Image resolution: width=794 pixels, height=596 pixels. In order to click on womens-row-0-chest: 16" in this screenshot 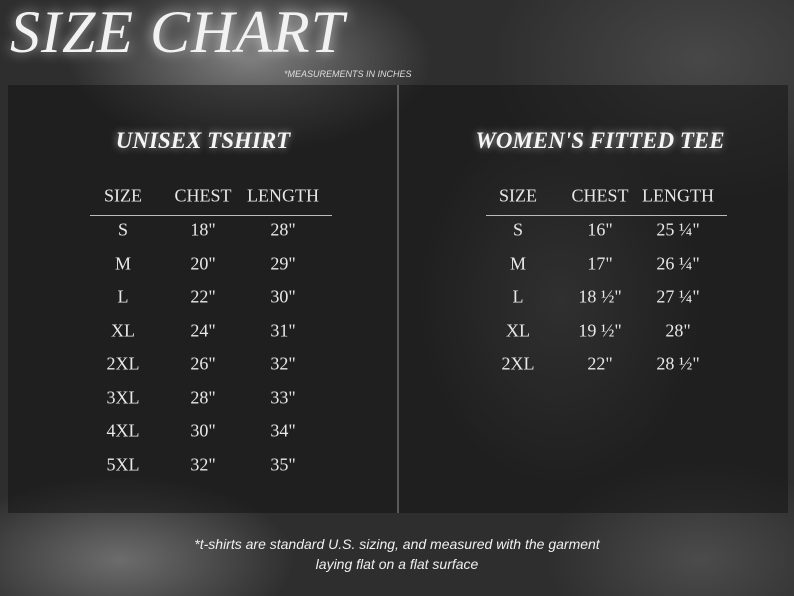, I will do `click(600, 229)`.